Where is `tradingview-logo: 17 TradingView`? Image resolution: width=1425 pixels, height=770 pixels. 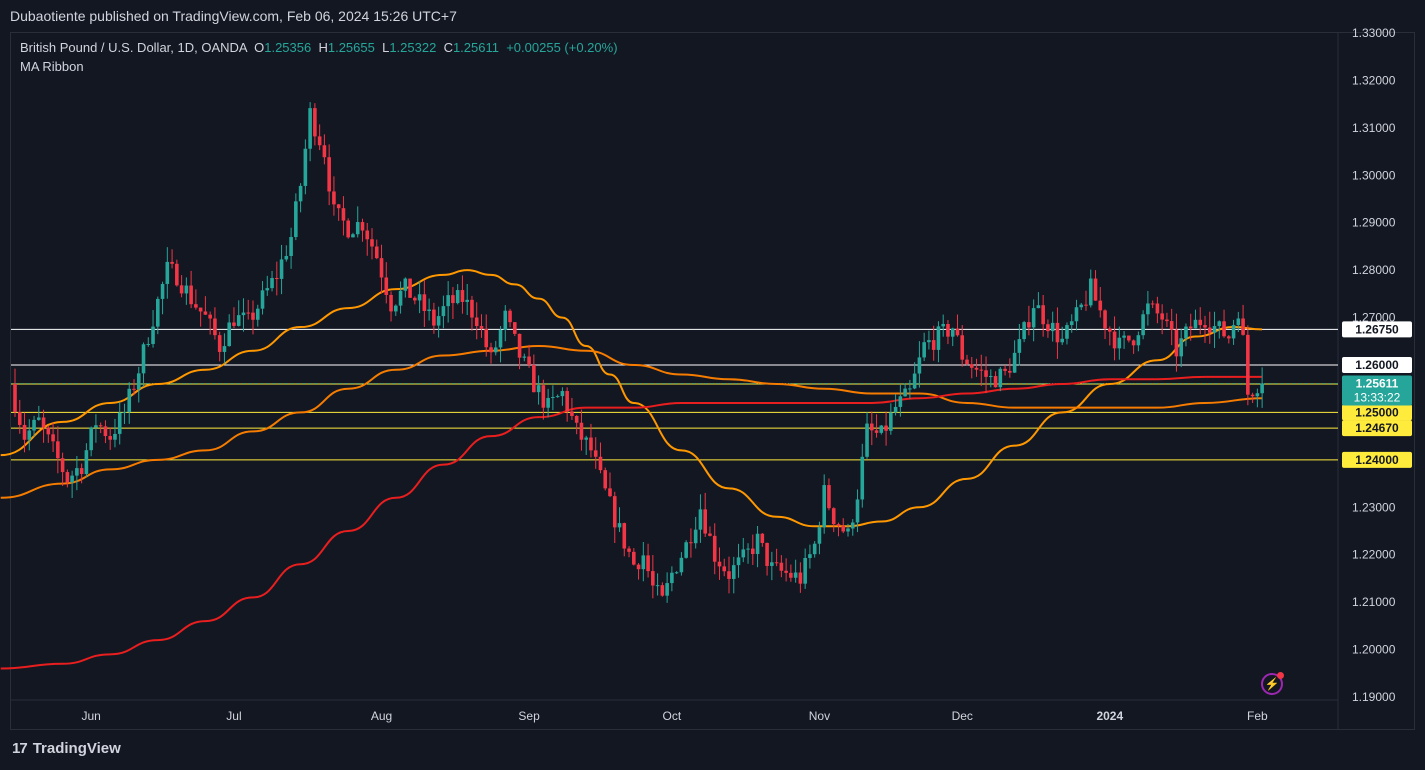 tradingview-logo: 17 TradingView is located at coordinates (66, 748).